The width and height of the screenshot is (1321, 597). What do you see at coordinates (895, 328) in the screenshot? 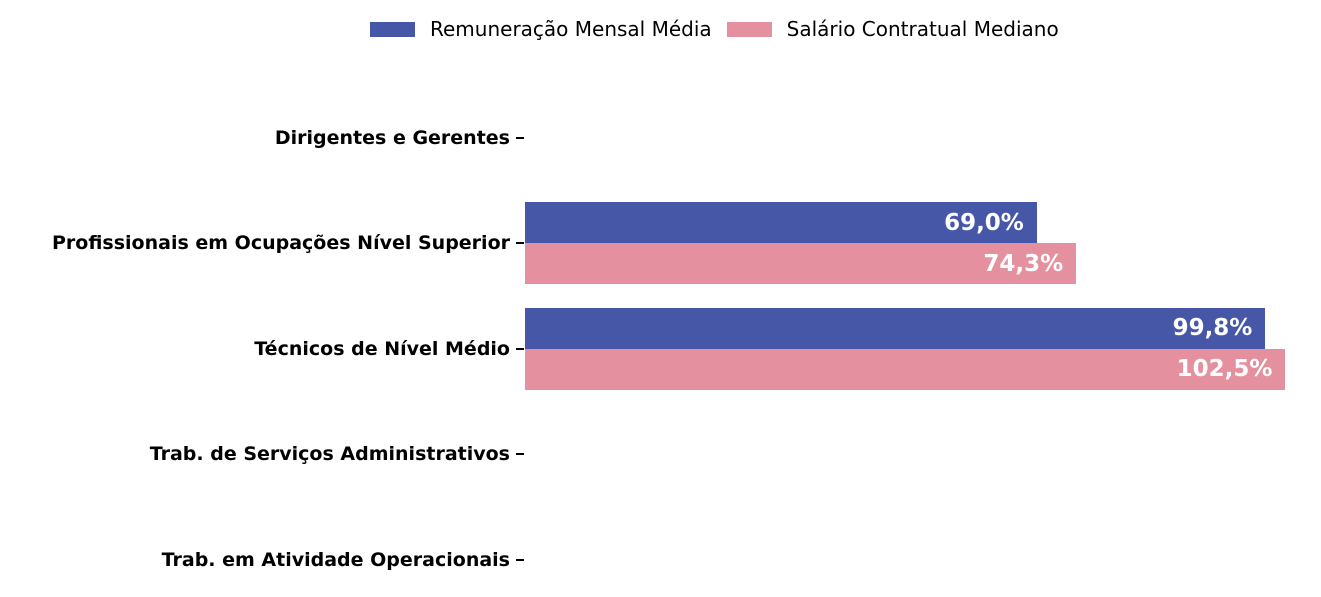
I see `bar-remuneracao-mensal-media: 99,8%` at bounding box center [895, 328].